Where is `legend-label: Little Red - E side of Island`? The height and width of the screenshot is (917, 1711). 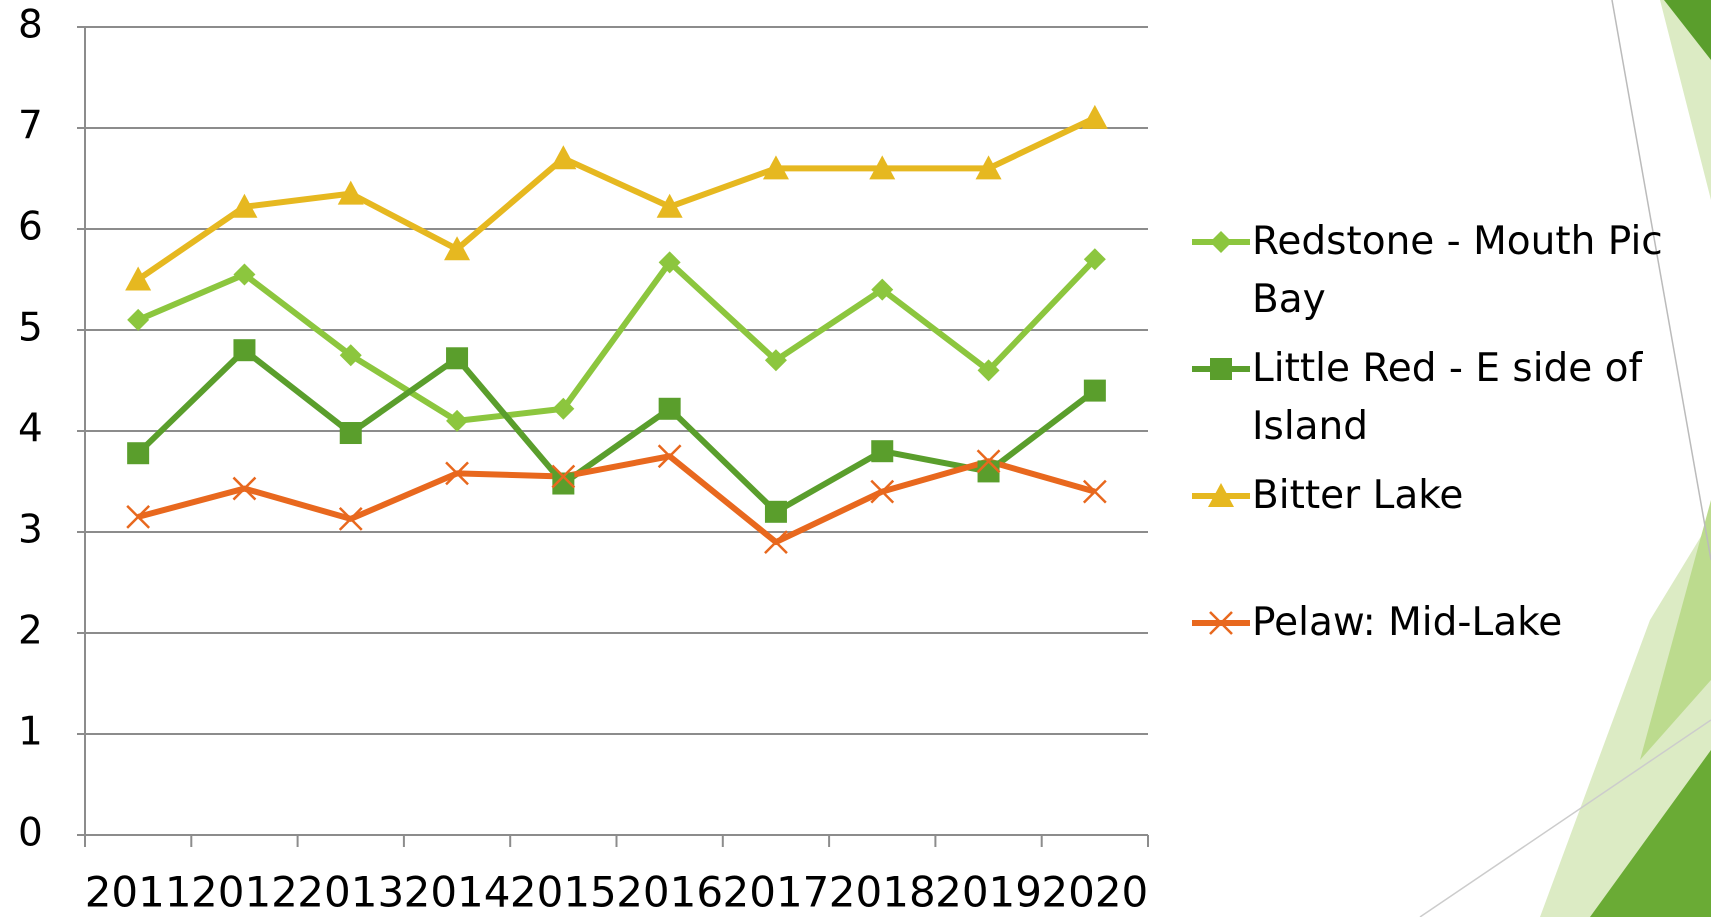
legend-label: Little Red - E side of Island is located at coordinates (1447, 397).